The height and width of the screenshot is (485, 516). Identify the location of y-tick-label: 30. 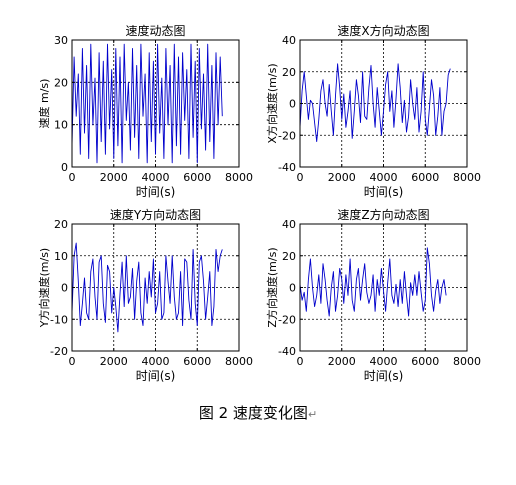
(61, 40).